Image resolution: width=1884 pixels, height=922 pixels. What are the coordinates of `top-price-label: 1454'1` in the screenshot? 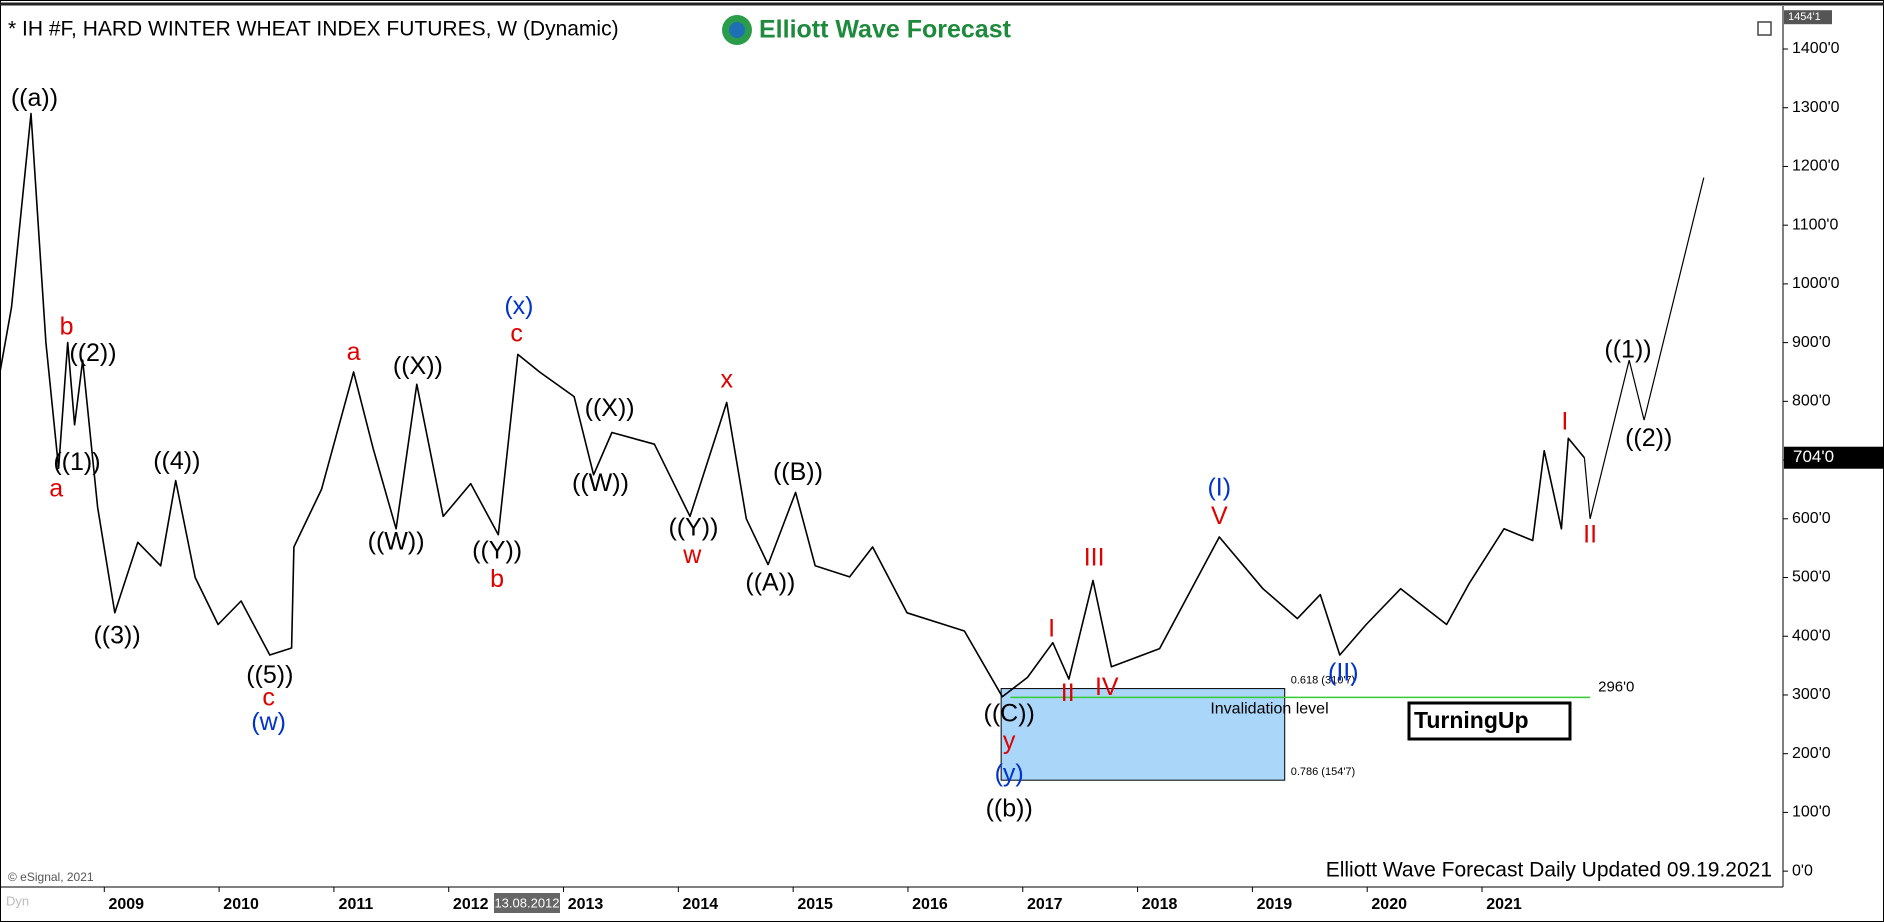 It's located at (1804, 17).